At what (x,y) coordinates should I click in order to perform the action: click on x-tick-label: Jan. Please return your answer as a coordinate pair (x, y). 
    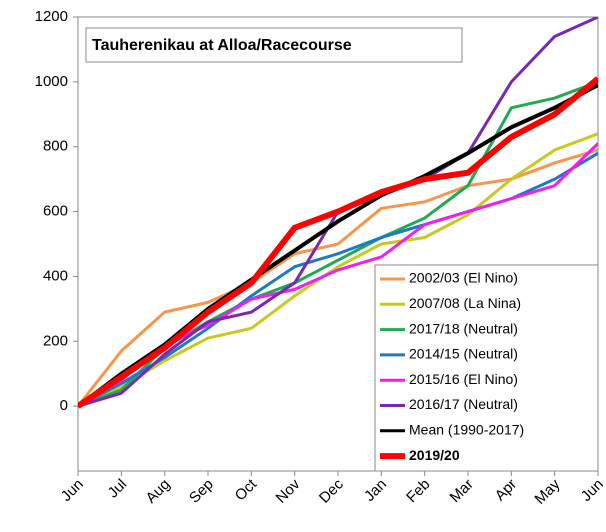
    Looking at the image, I should click on (375, 490).